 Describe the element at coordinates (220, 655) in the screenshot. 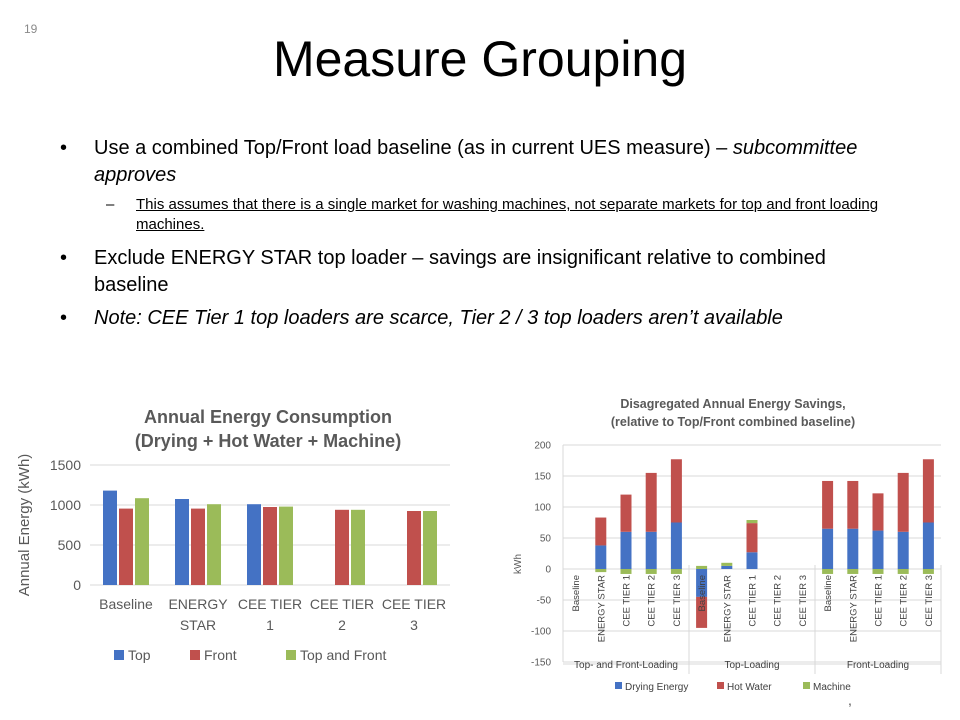

I see `legend-label: Front` at that location.